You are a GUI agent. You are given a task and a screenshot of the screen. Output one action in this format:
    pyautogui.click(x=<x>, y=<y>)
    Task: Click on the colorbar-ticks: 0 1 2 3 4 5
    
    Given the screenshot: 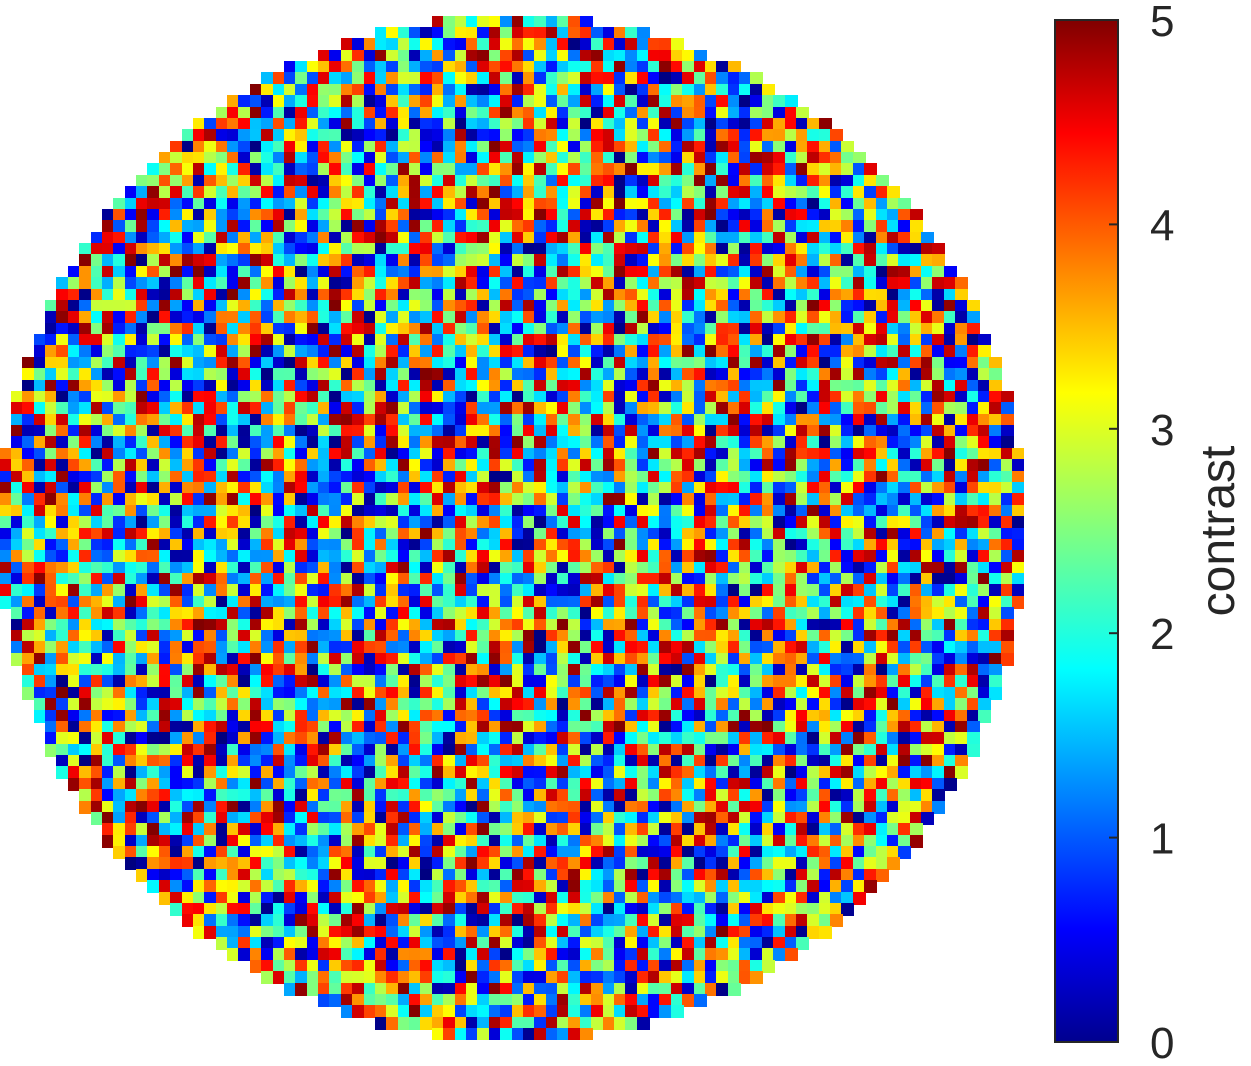 What is the action you would take?
    pyautogui.click(x=1141, y=533)
    